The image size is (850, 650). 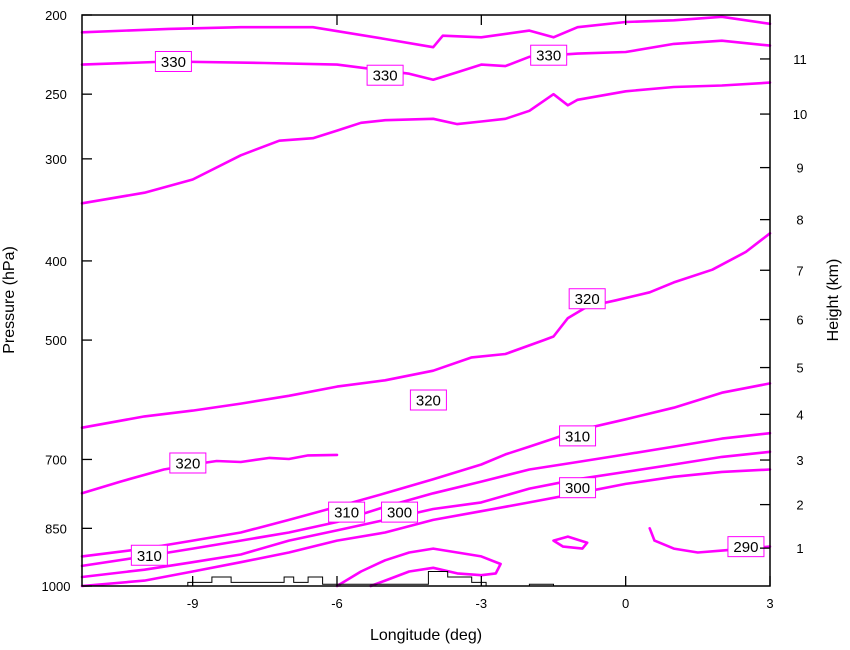 I want to click on contour-label-310-5-0: 310, so click(x=578, y=436).